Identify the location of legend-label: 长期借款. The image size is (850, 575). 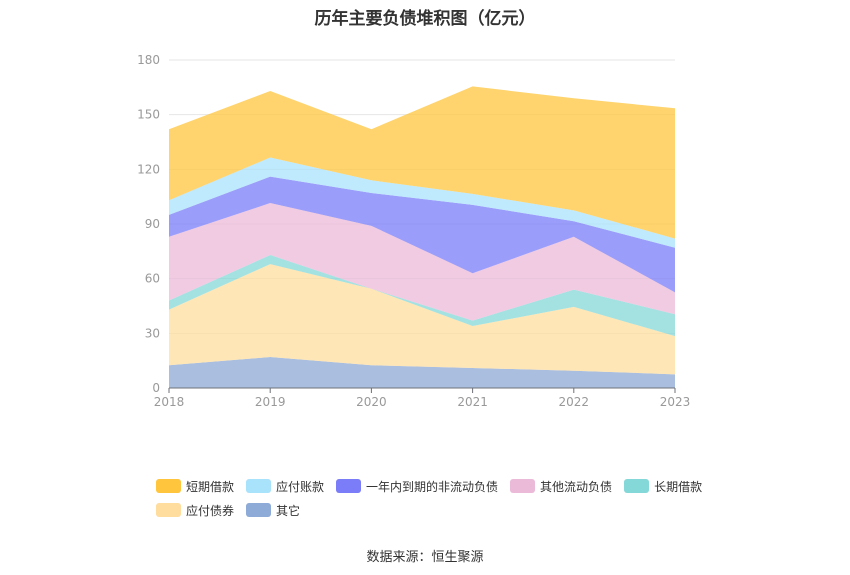
(678, 486).